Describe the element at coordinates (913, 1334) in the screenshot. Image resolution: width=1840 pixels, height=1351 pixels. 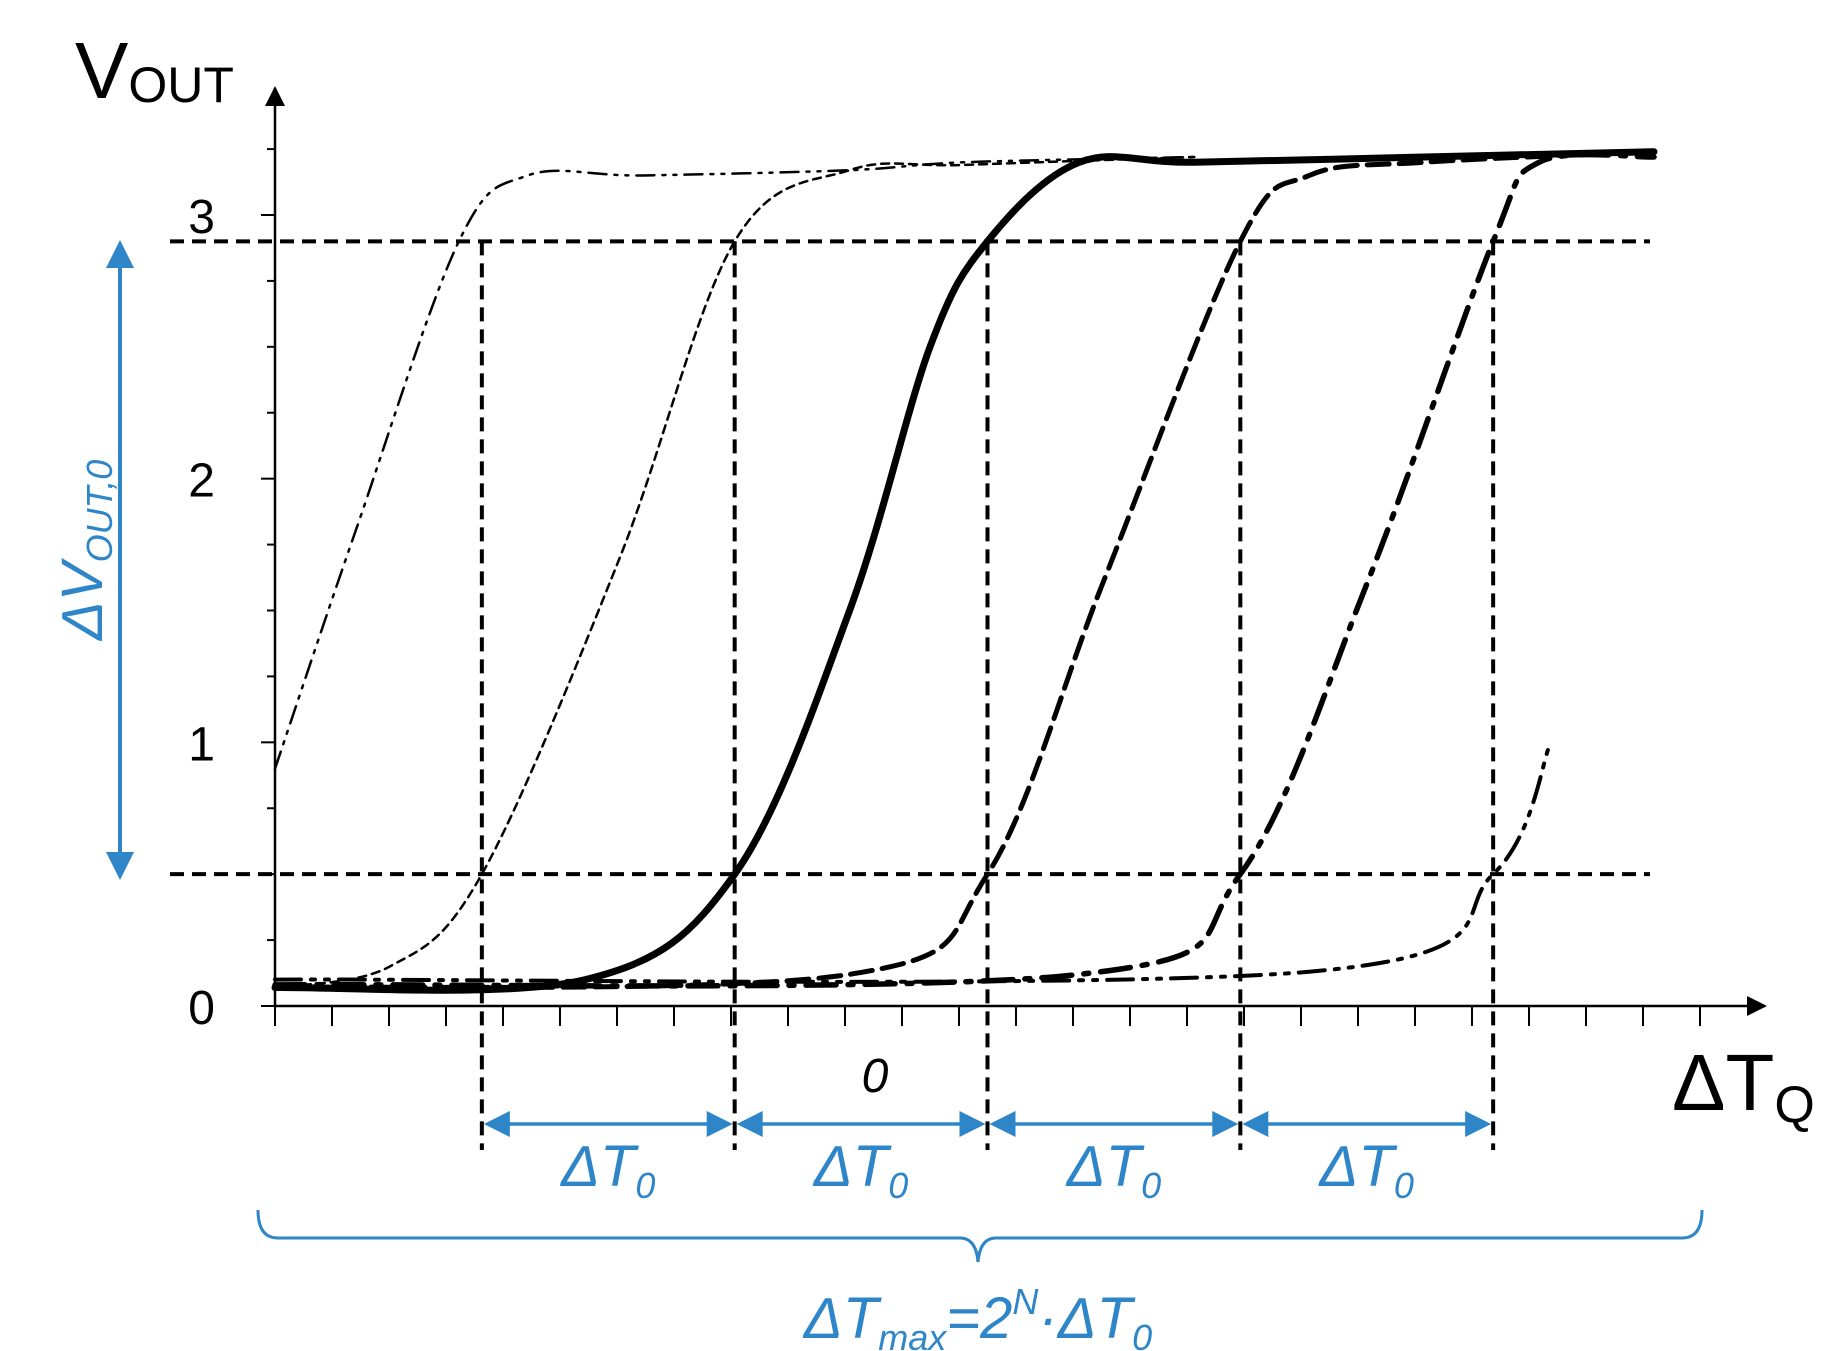
I see `delta-t-max-sub: max` at that location.